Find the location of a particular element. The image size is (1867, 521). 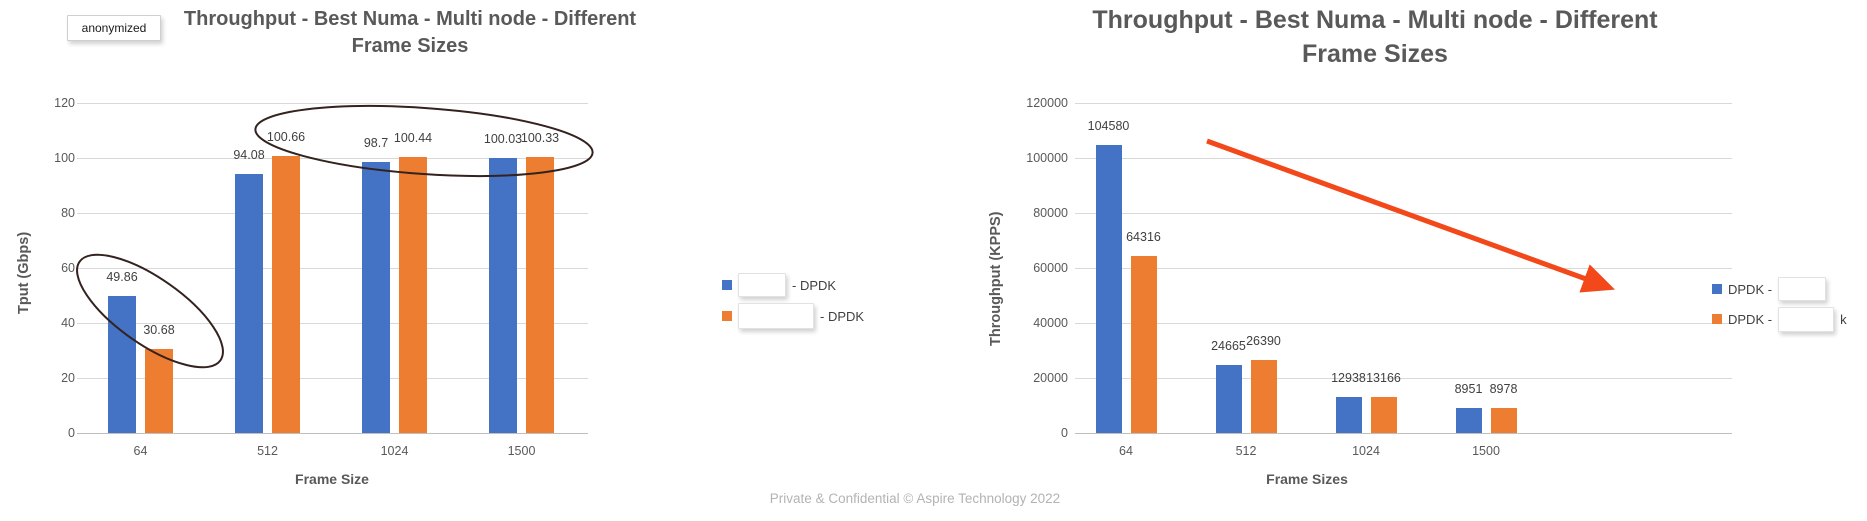

bar-value-label: 100.33 is located at coordinates (540, 138).